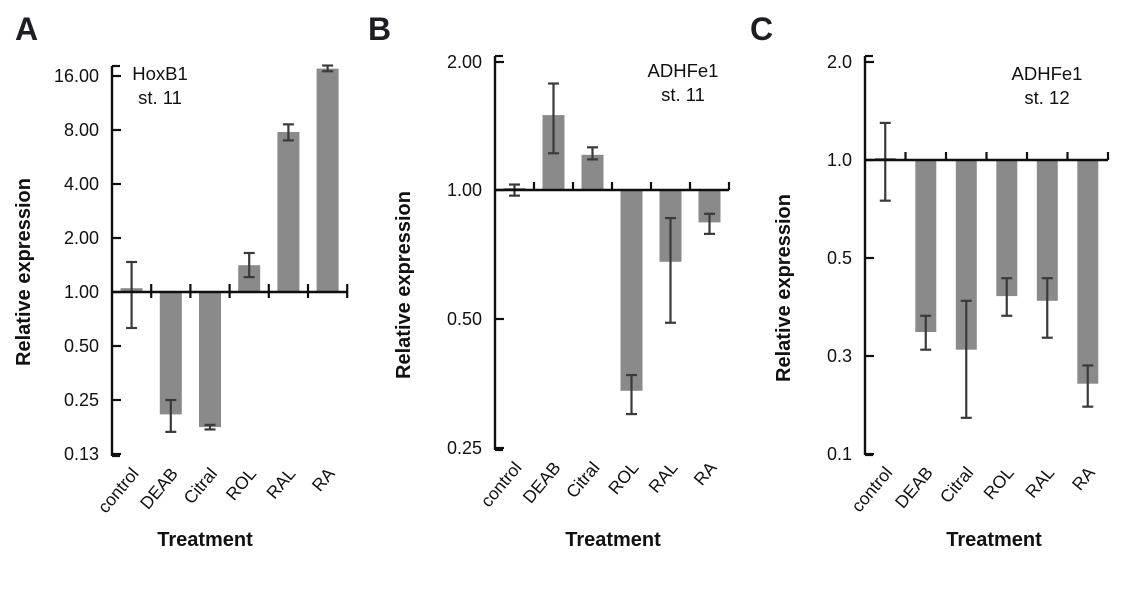  Describe the element at coordinates (683, 82) in the screenshot. I see `annotation-group: ADHFe1 st. 11` at that location.